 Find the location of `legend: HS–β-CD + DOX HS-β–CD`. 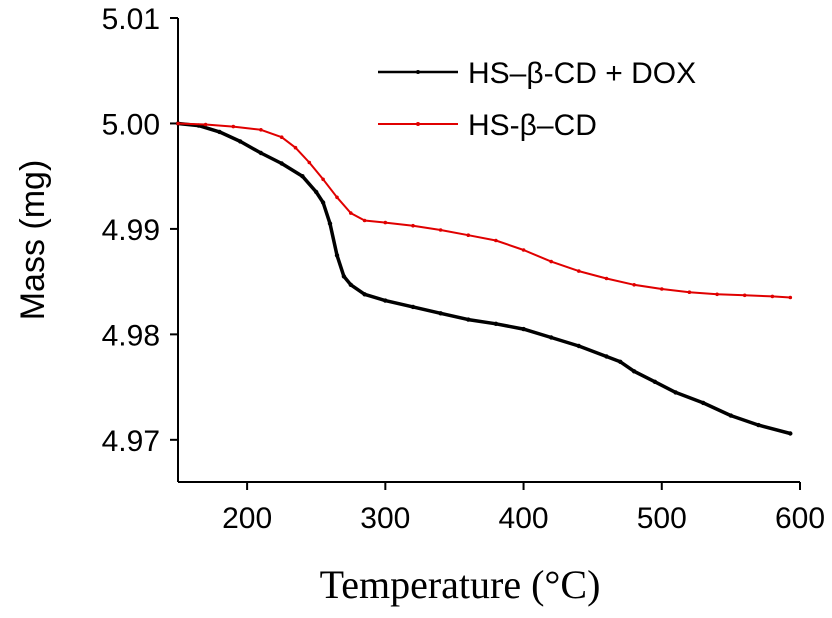

legend: HS–β-CD + DOX HS-β–CD is located at coordinates (537, 99).